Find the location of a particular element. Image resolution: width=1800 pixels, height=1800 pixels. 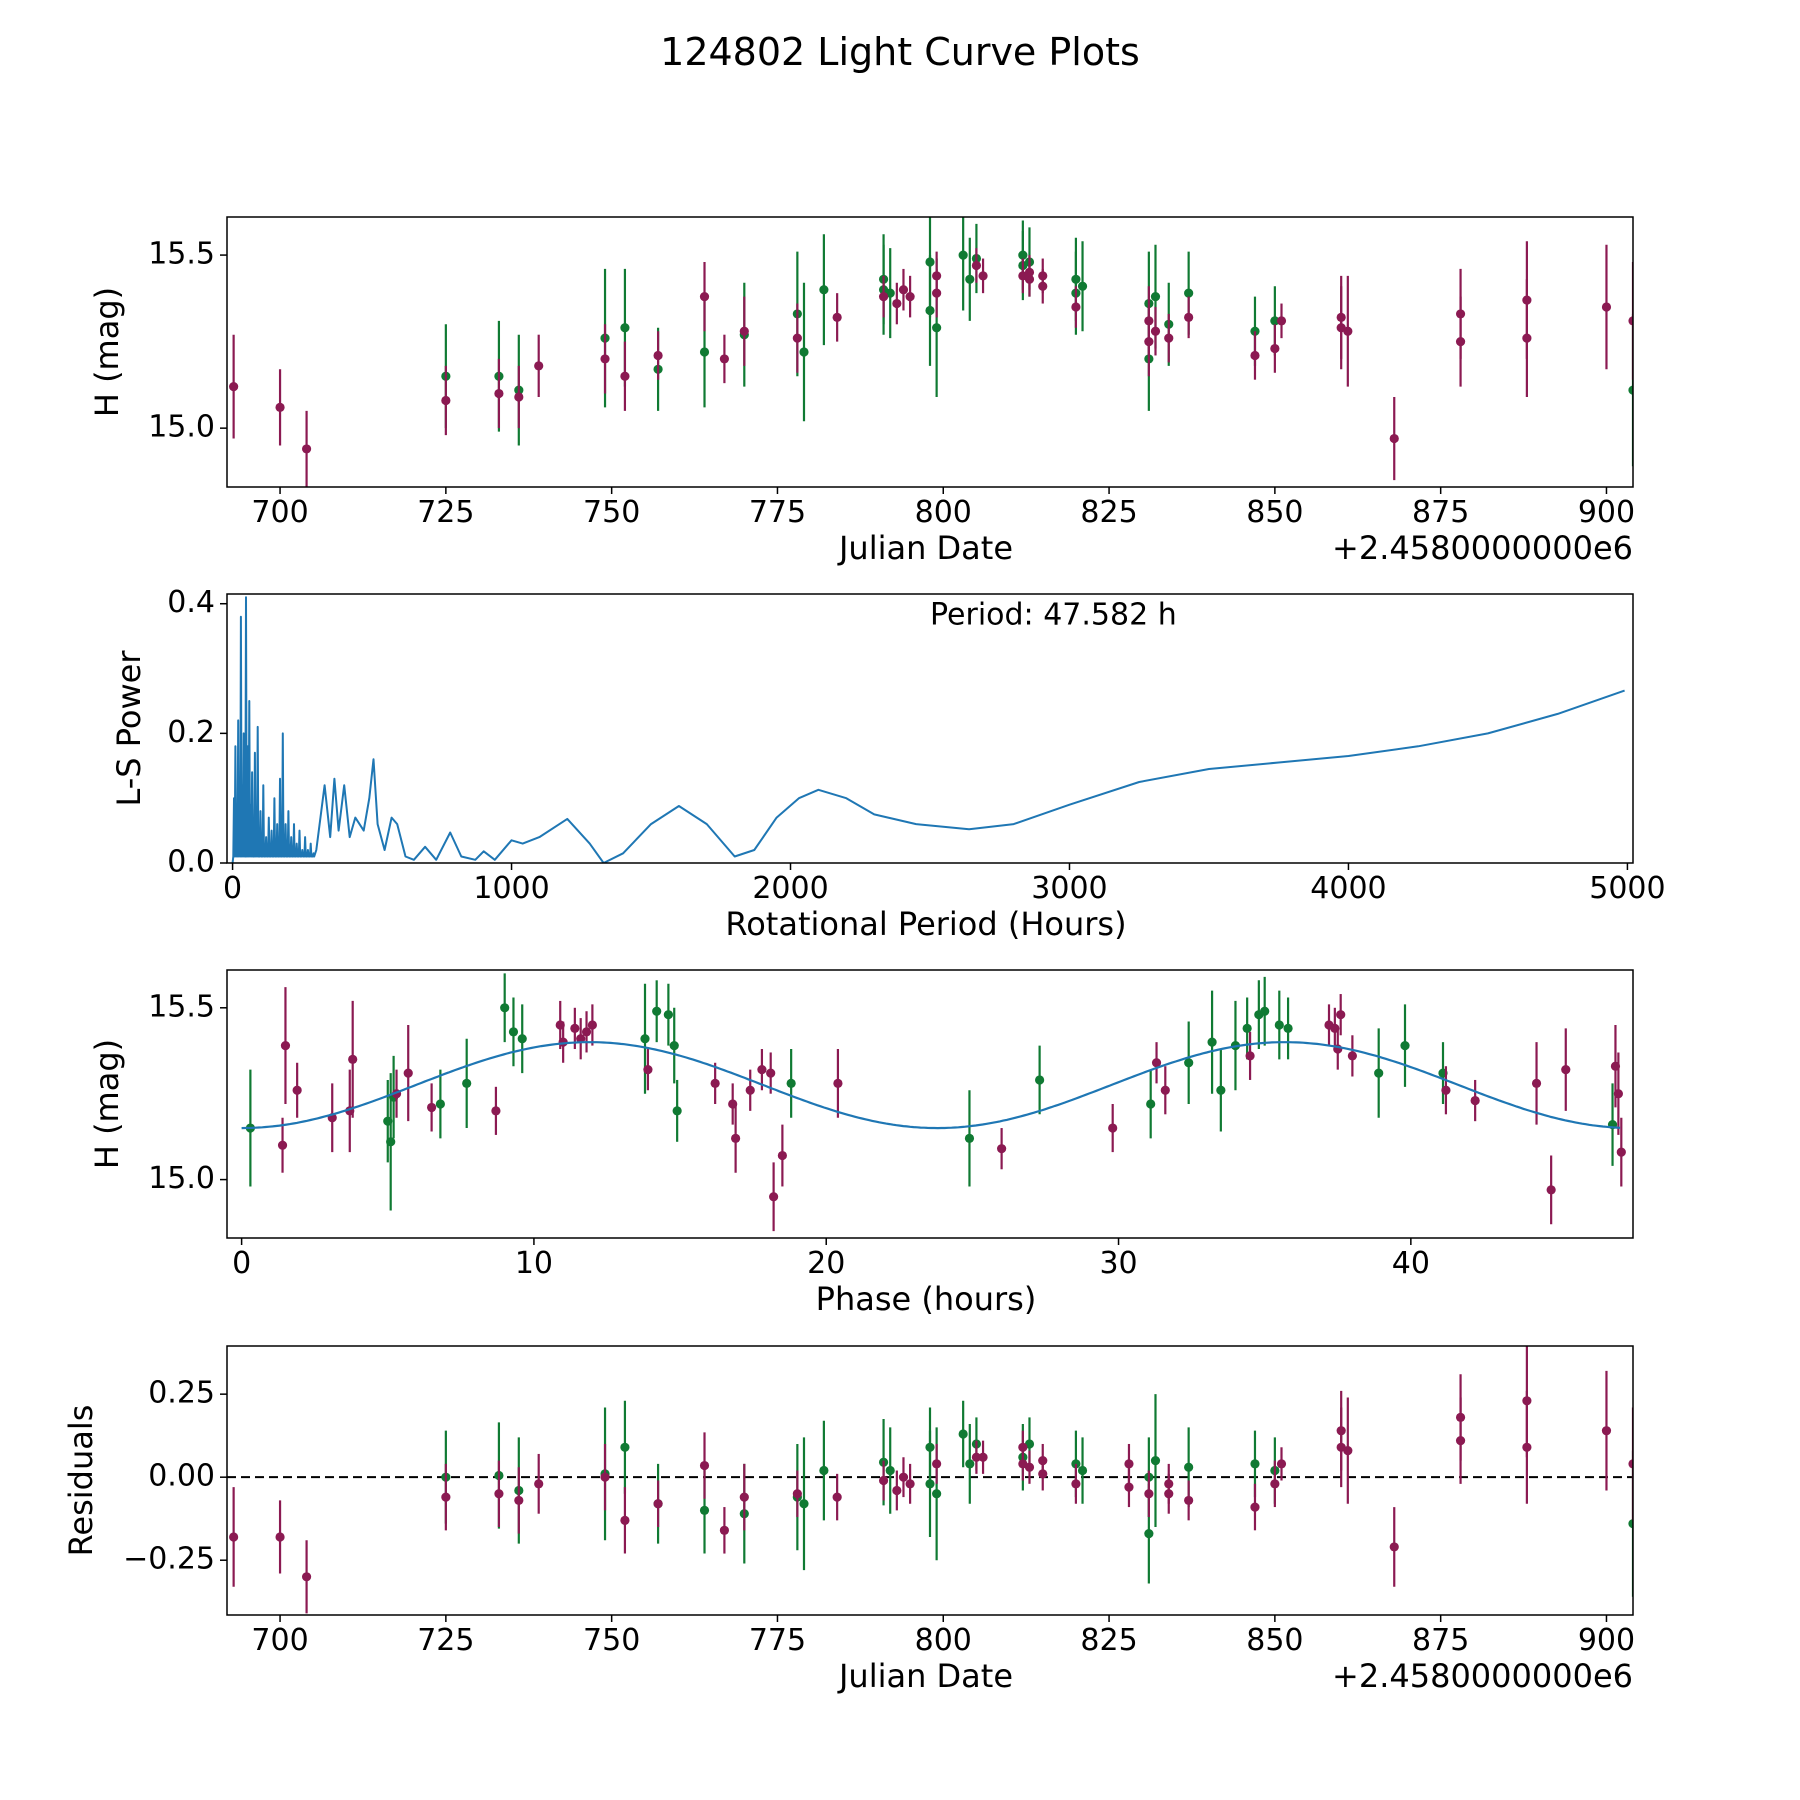

x-tick-label: 800 is located at coordinates (943, 512).